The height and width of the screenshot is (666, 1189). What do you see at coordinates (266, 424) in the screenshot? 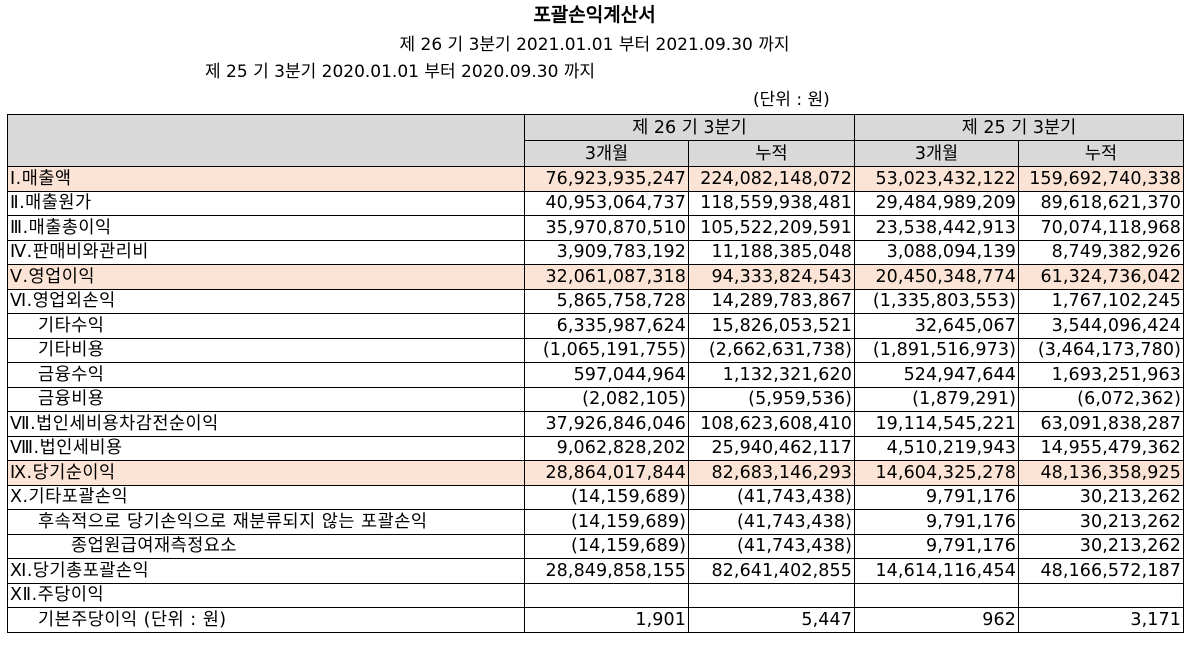
I see `row-label: Ⅶ.법인세비용차감전순이익` at bounding box center [266, 424].